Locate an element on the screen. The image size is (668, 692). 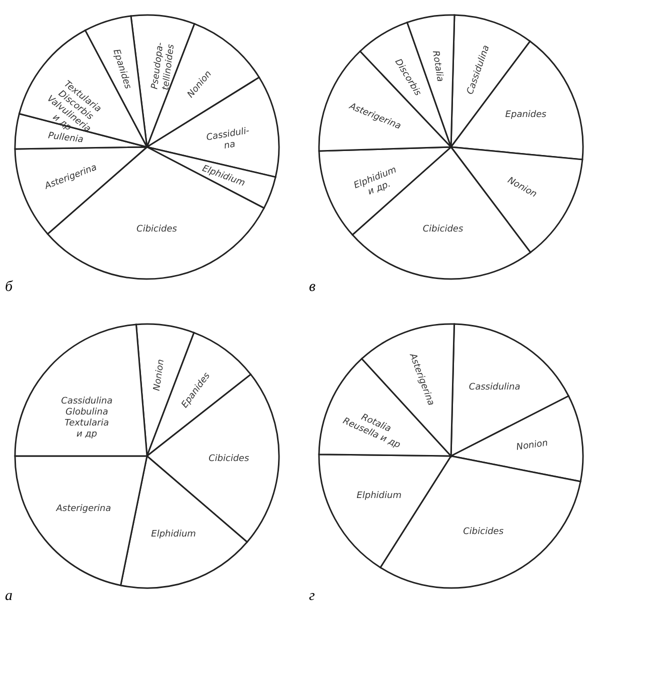
slice-label: Rotalia is located at coordinates (437, 66).